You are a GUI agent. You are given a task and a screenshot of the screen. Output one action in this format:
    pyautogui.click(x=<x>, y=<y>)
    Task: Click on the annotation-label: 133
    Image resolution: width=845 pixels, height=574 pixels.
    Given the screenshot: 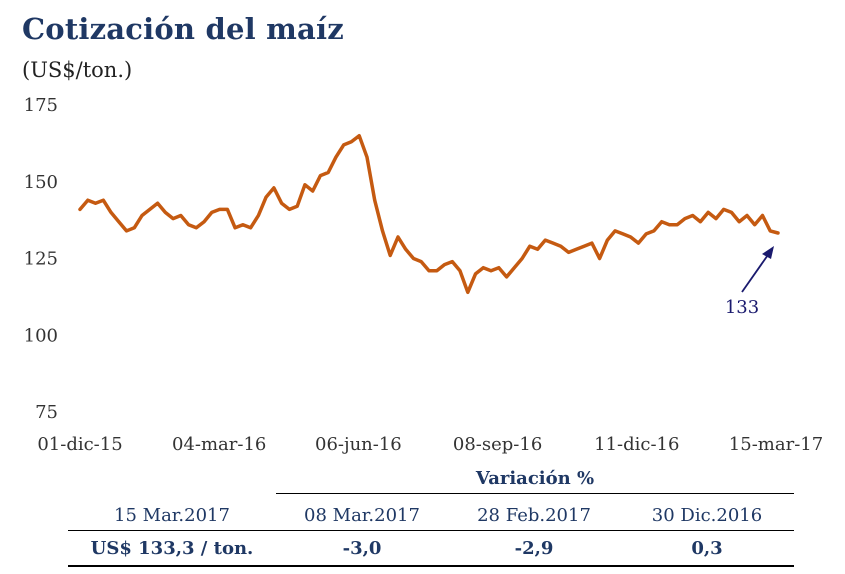 What is the action you would take?
    pyautogui.click(x=742, y=307)
    